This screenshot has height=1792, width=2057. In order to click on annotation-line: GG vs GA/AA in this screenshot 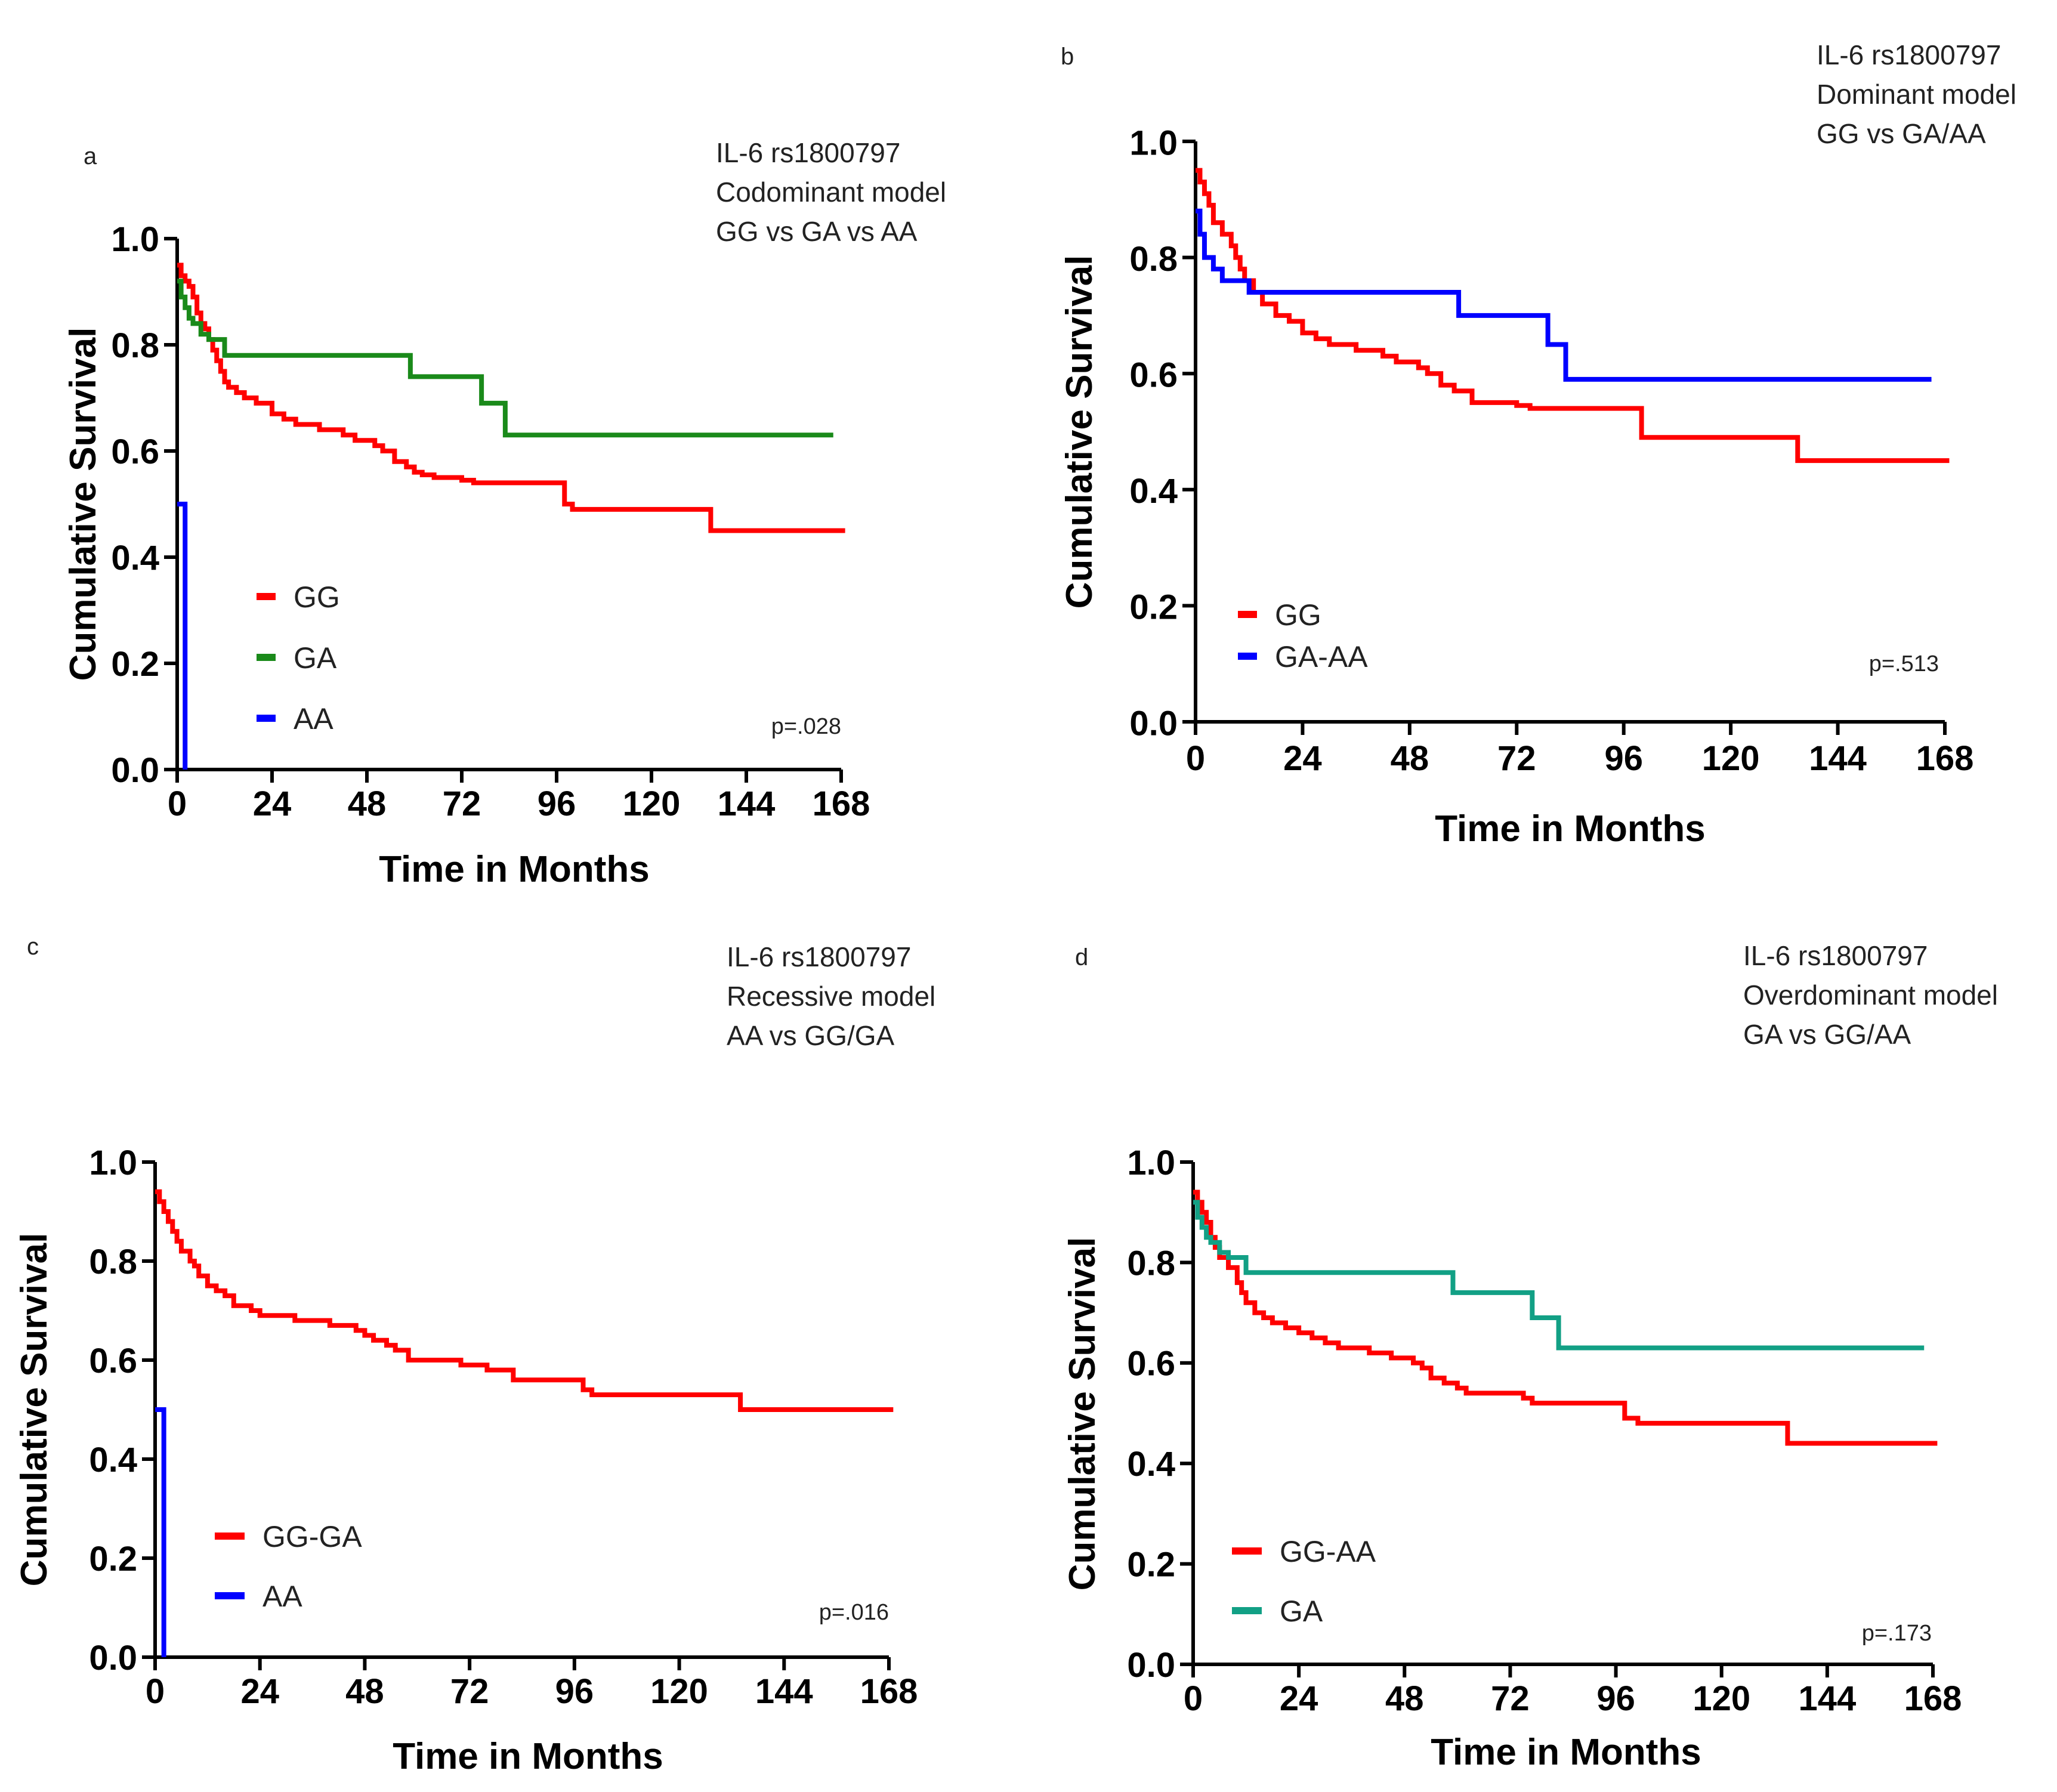, I will do `click(1902, 134)`.